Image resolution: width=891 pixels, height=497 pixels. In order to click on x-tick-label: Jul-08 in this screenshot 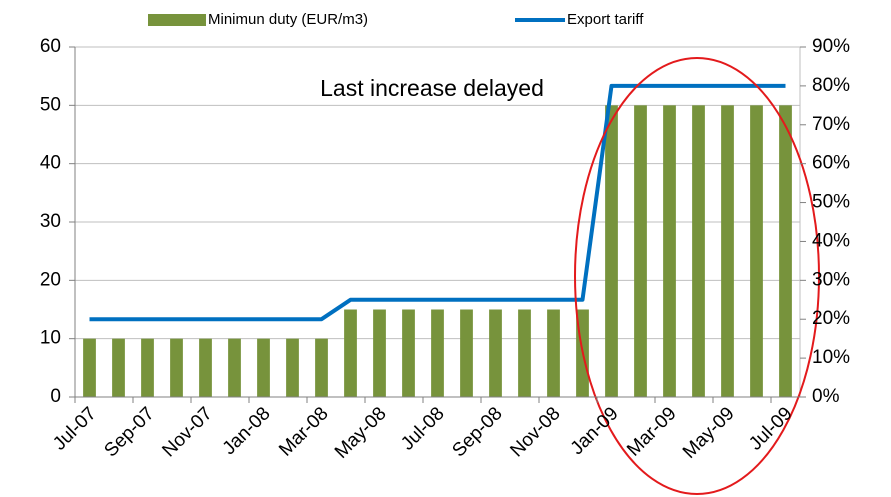, I will do `click(422, 428)`.